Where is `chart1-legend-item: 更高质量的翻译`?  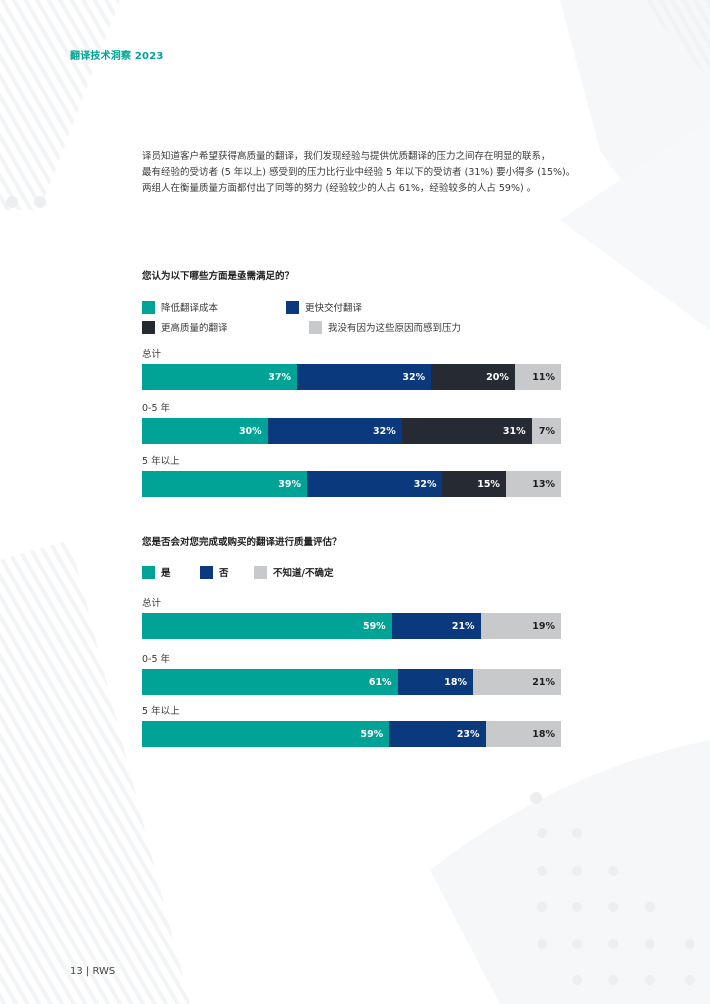 chart1-legend-item: 更高质量的翻译 is located at coordinates (185, 327).